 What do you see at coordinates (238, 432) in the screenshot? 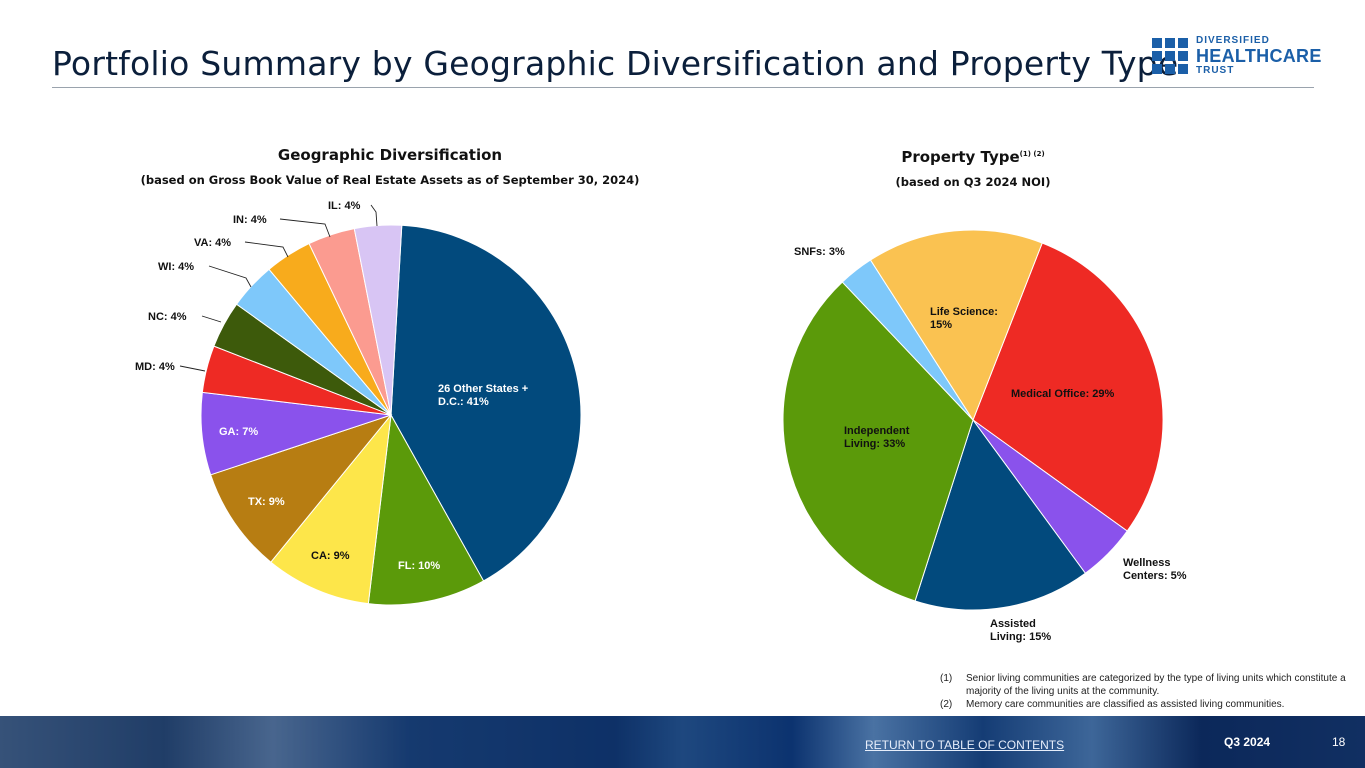
I see `slice-label-0-ga-7: GA: 7%` at bounding box center [238, 432].